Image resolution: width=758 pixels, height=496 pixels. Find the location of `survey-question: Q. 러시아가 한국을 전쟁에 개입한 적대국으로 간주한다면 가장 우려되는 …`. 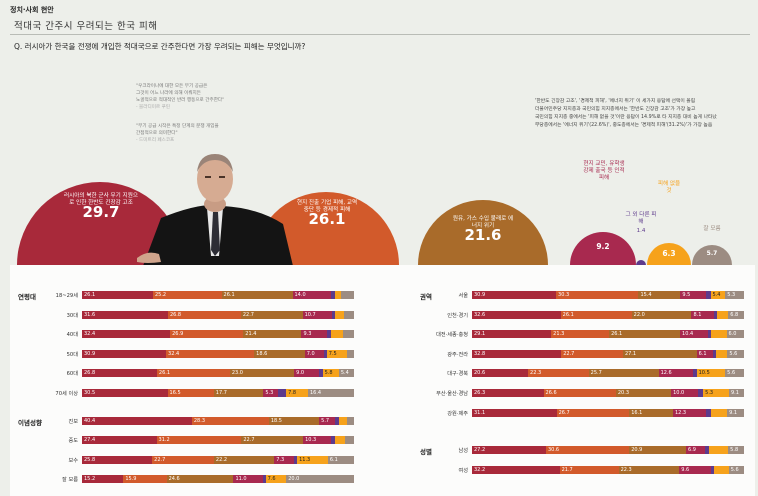

survey-question: Q. 러시아가 한국을 전쟁에 개입한 적대국으로 간주한다면 가장 우려되는 … is located at coordinates (160, 46).